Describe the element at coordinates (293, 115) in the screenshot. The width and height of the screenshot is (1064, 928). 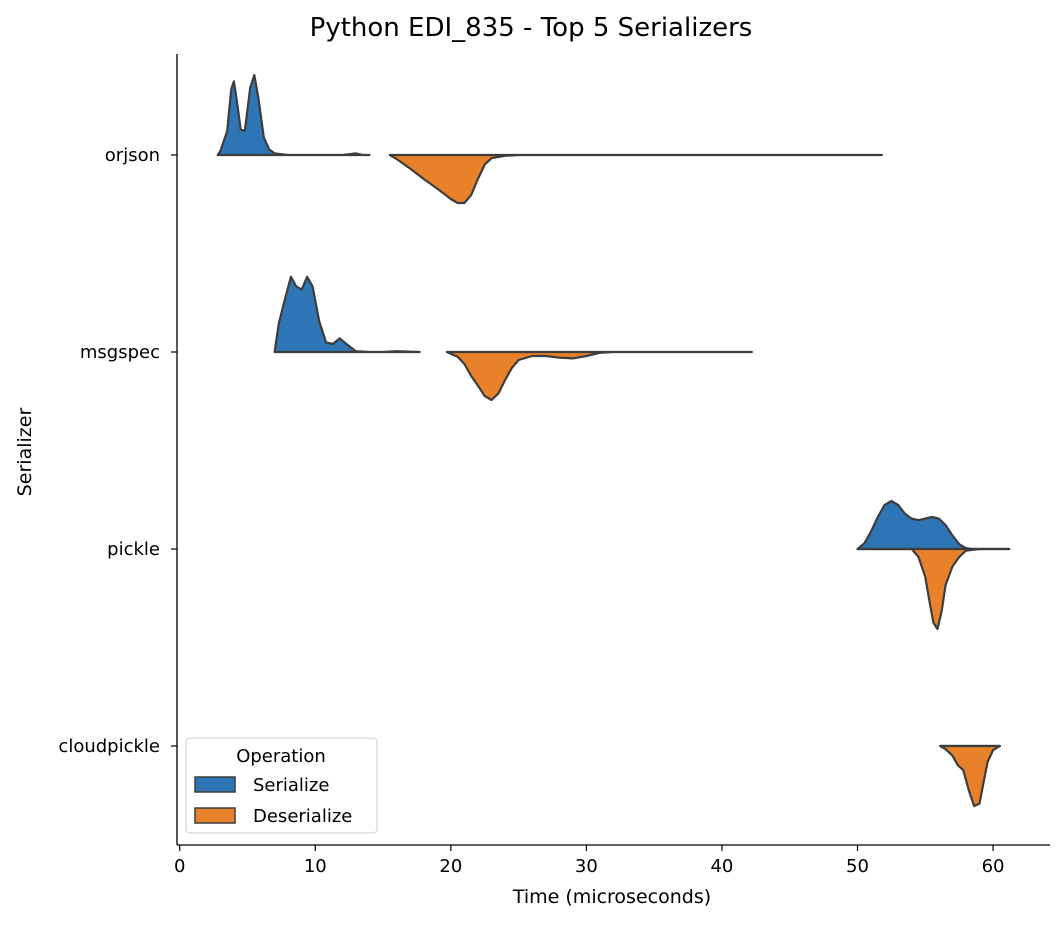
I see `violin-serialize-orjson` at that location.